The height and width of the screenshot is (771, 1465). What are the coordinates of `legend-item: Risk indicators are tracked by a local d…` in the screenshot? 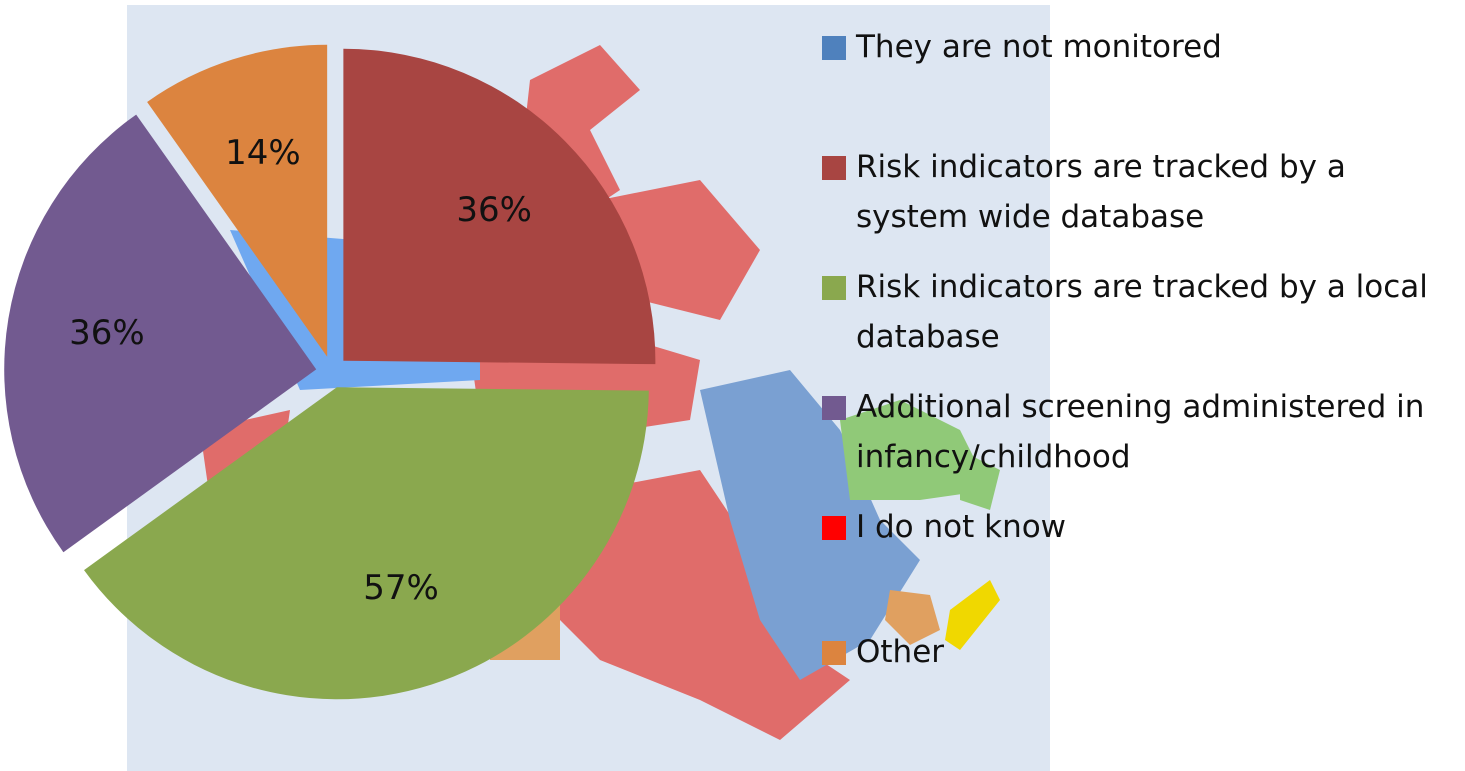 It's located at (1132, 312).